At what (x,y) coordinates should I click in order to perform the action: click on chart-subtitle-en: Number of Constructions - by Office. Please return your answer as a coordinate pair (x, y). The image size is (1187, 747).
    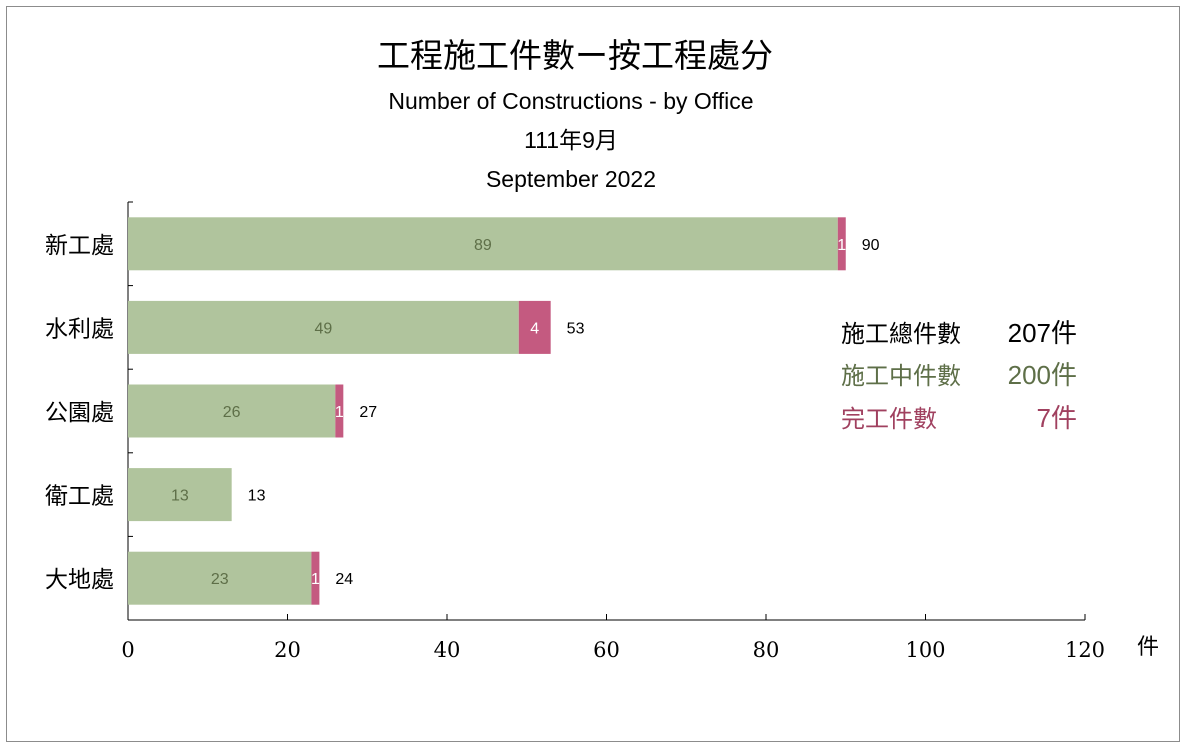
    Looking at the image, I should click on (570, 101).